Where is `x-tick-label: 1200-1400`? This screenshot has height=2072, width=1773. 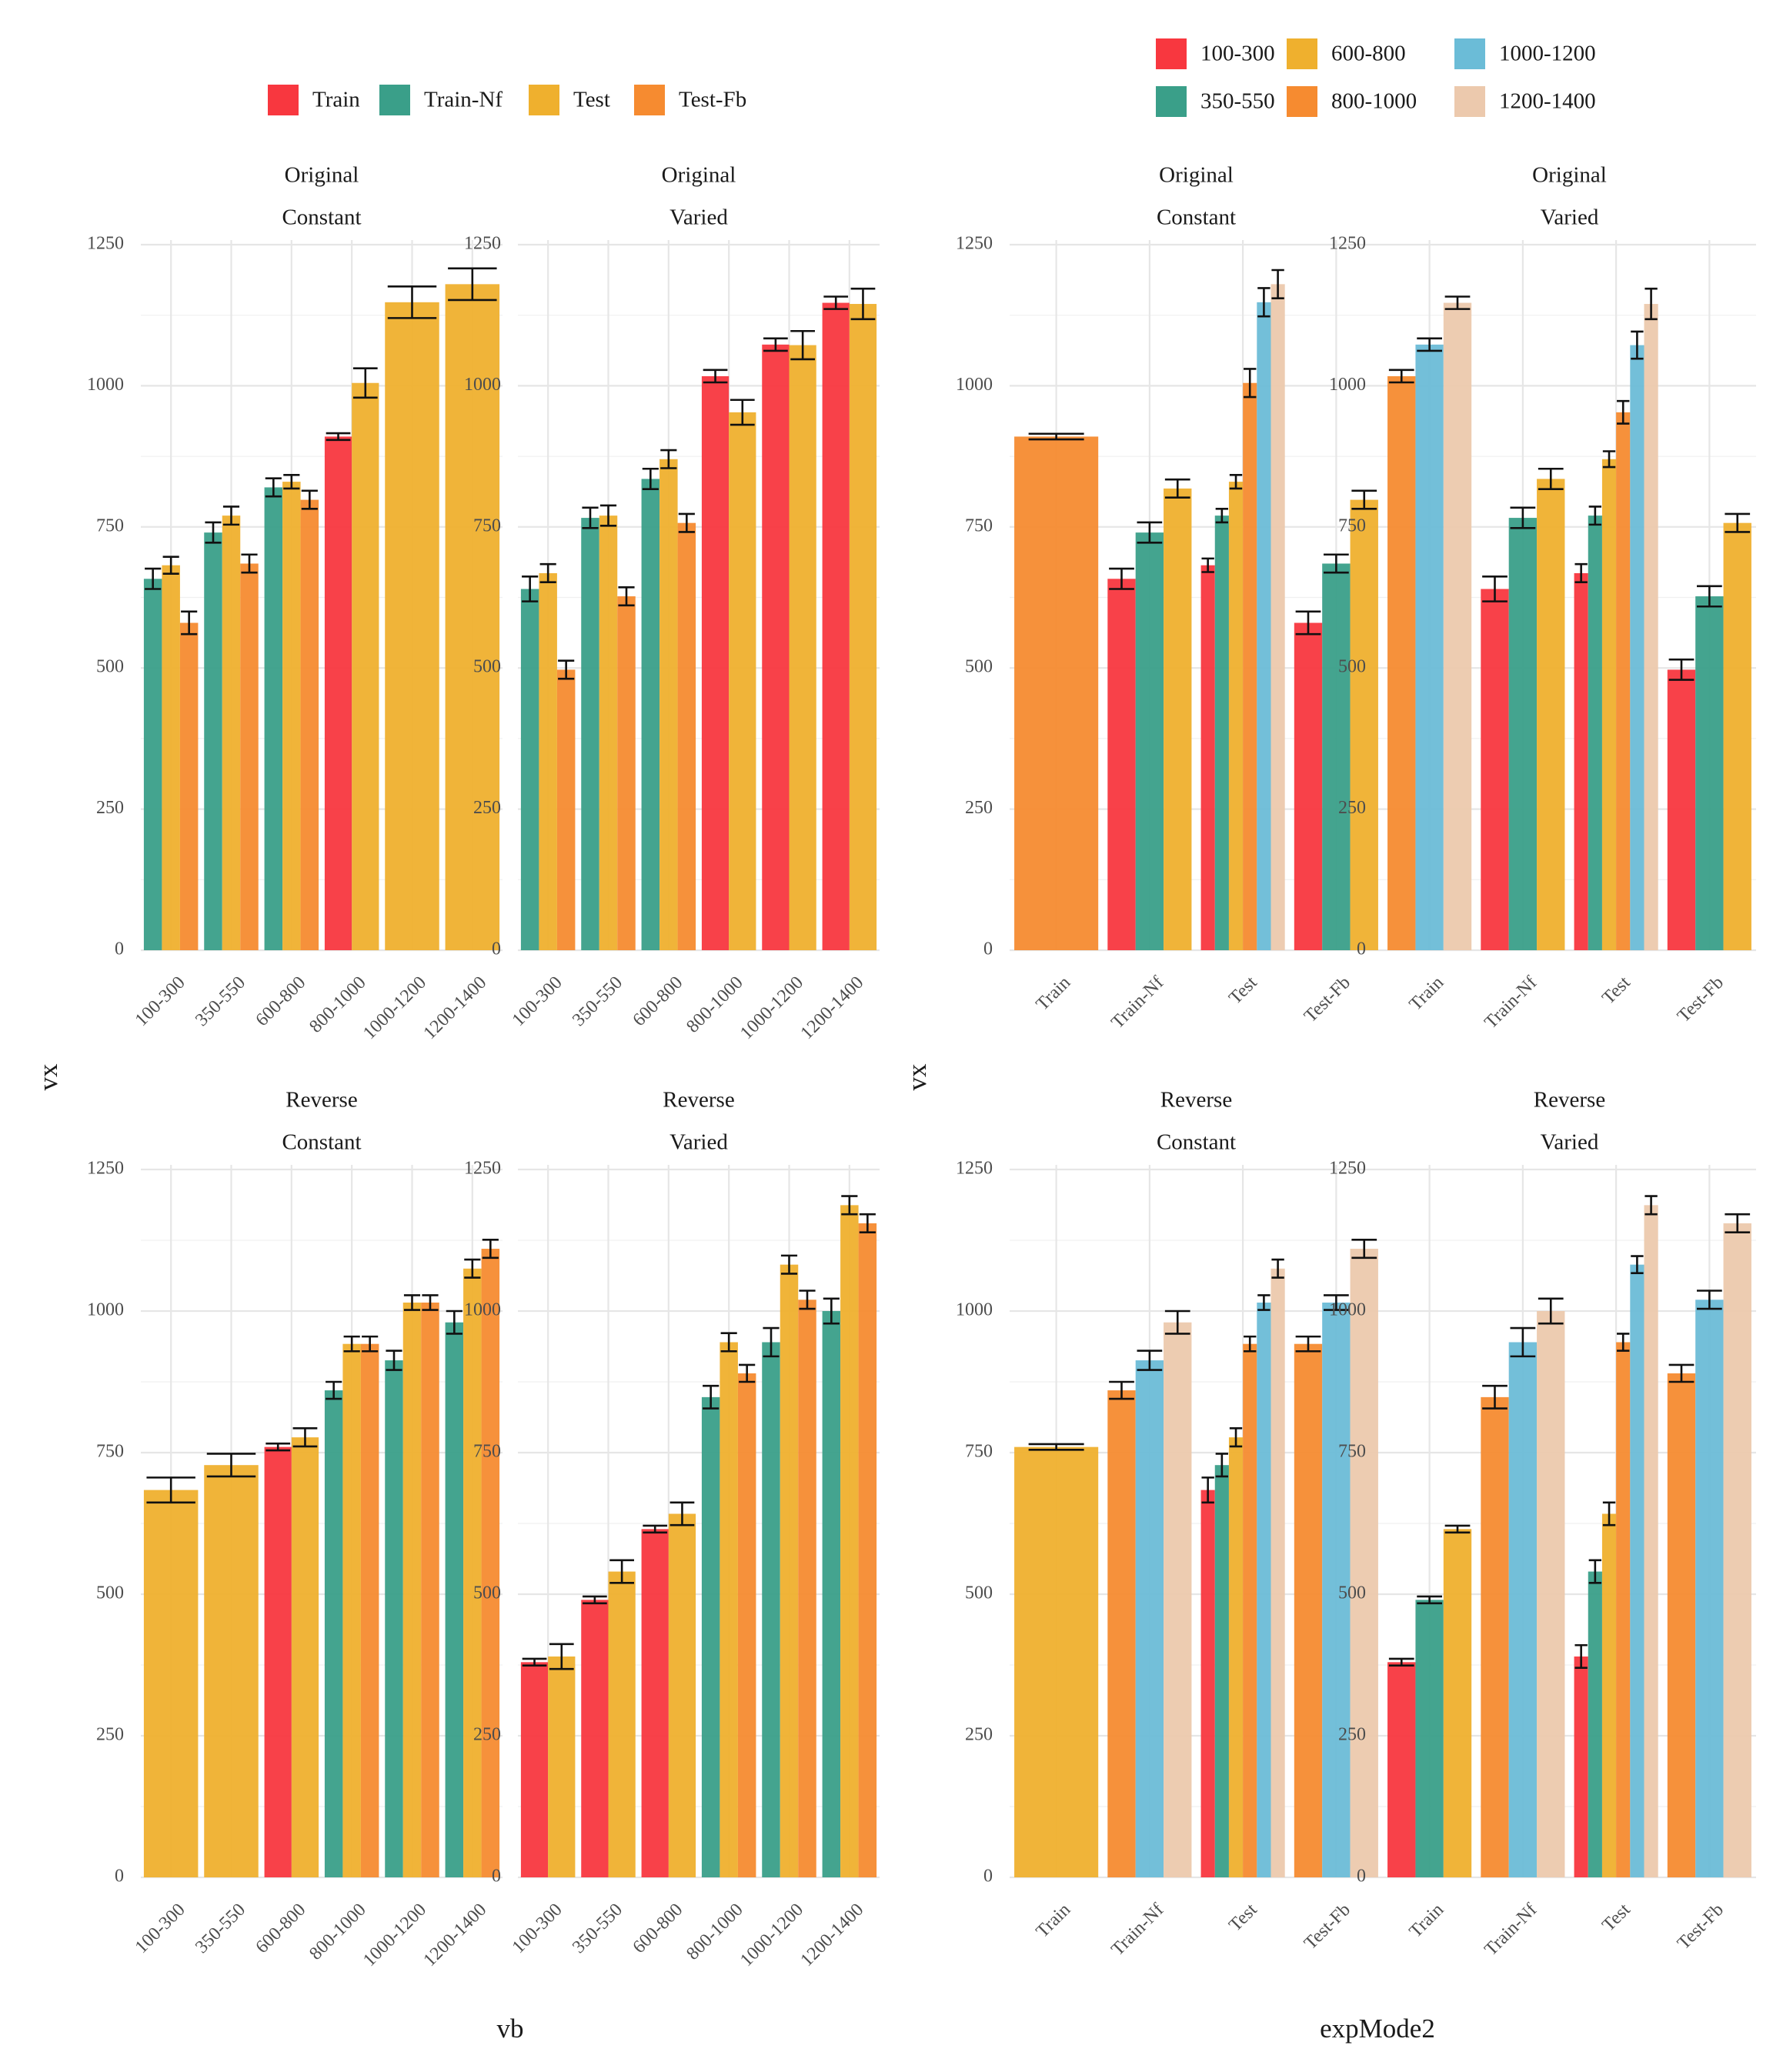
x-tick-label: 1200-1400 is located at coordinates (831, 1935).